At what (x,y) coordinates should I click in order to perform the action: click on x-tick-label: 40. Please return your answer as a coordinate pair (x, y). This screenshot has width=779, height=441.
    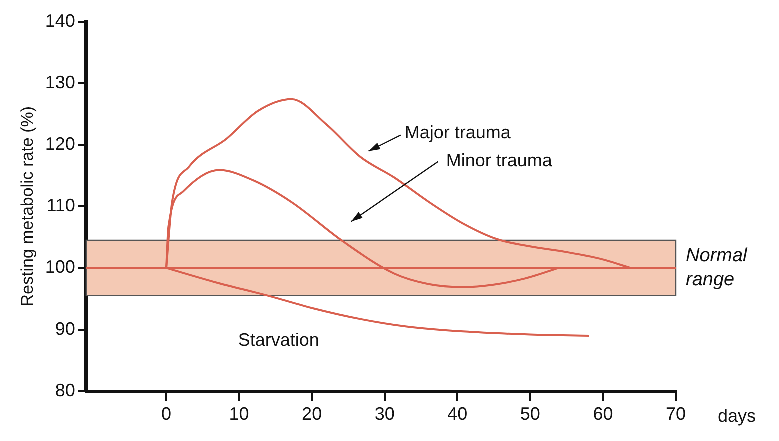
    Looking at the image, I should click on (458, 414).